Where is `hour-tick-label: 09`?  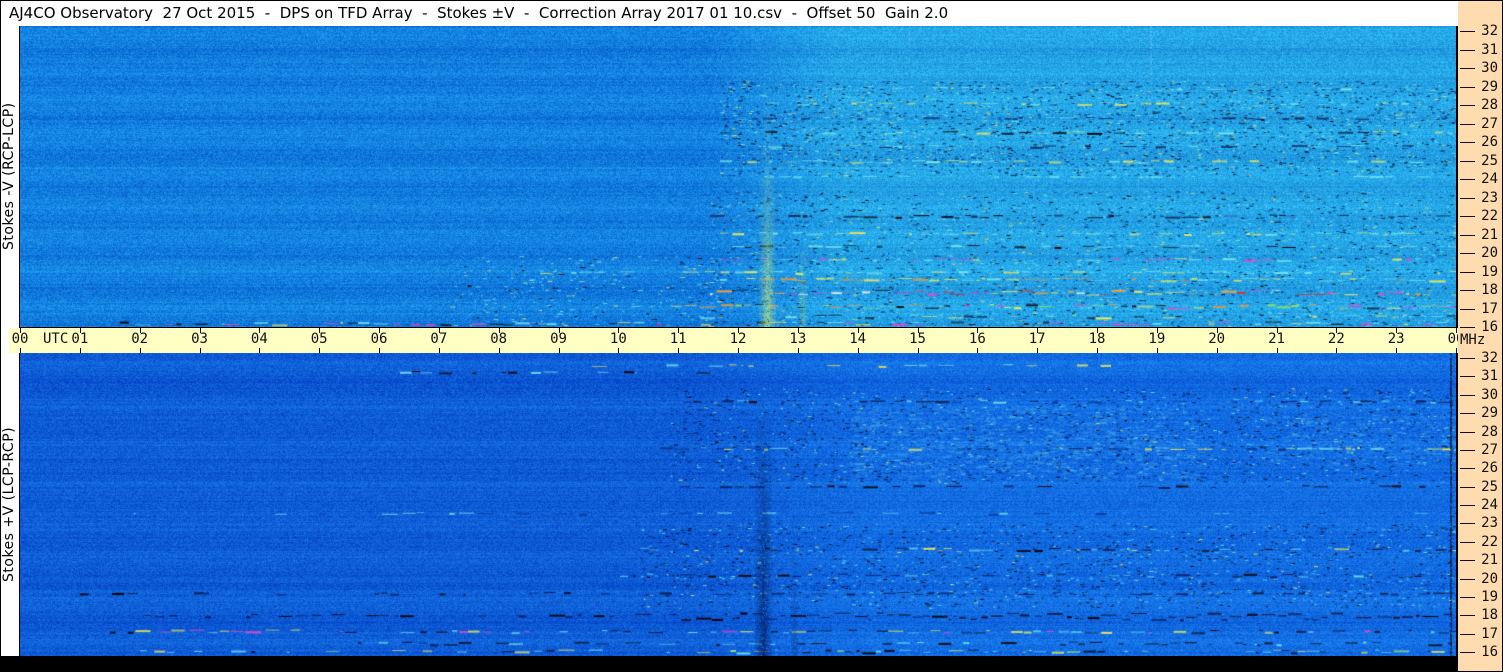
hour-tick-label: 09 is located at coordinates (558, 339).